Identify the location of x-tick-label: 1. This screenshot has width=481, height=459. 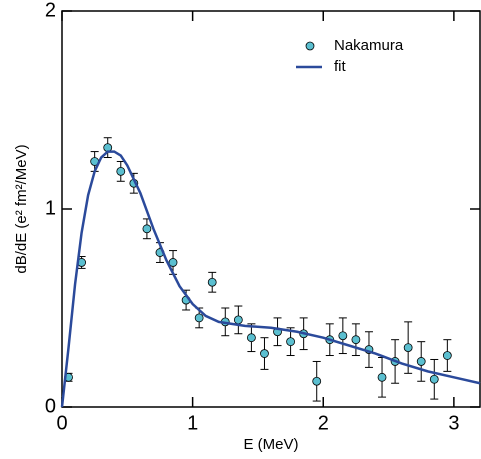
(192, 423).